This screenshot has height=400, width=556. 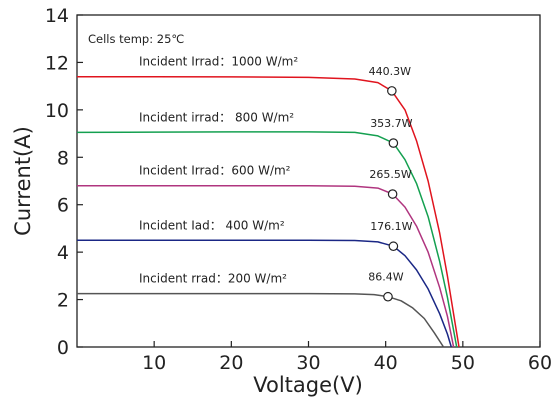 I want to click on power-label: 265.5W, so click(x=390, y=174).